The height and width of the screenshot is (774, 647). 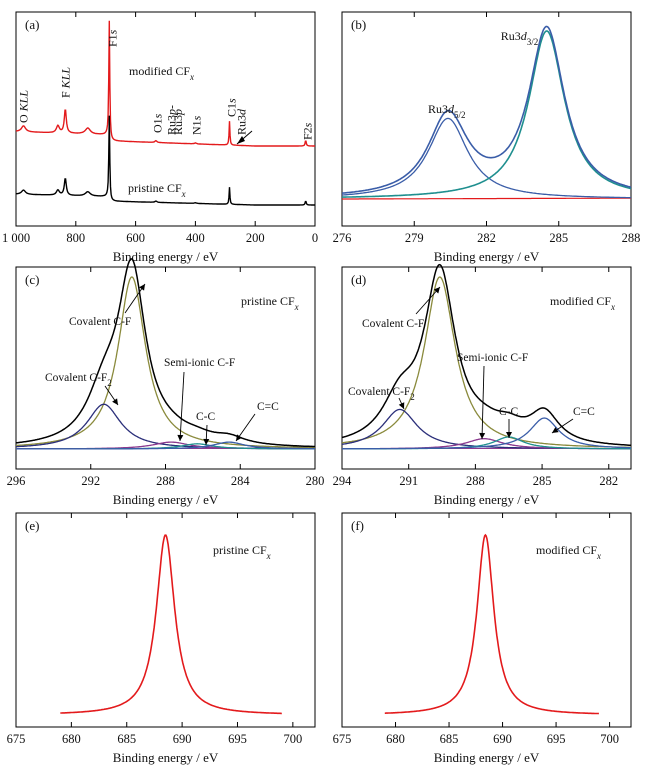 I want to click on annotation-ru3d52: Ru3d5/2, so click(x=447, y=111).